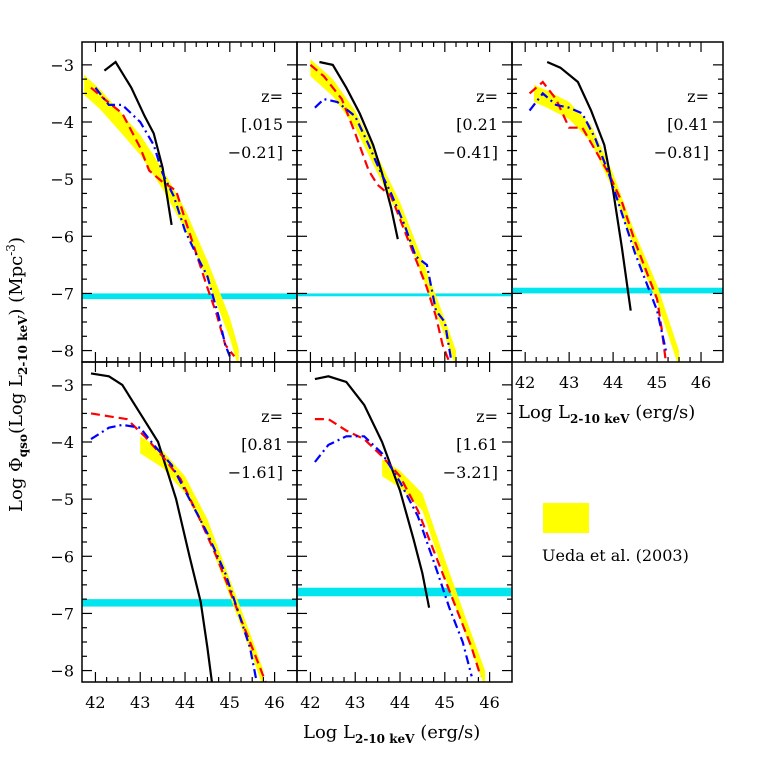 The height and width of the screenshot is (763, 763). I want to click on panel-2: z= [0.21 −0.41], so click(404, 202).